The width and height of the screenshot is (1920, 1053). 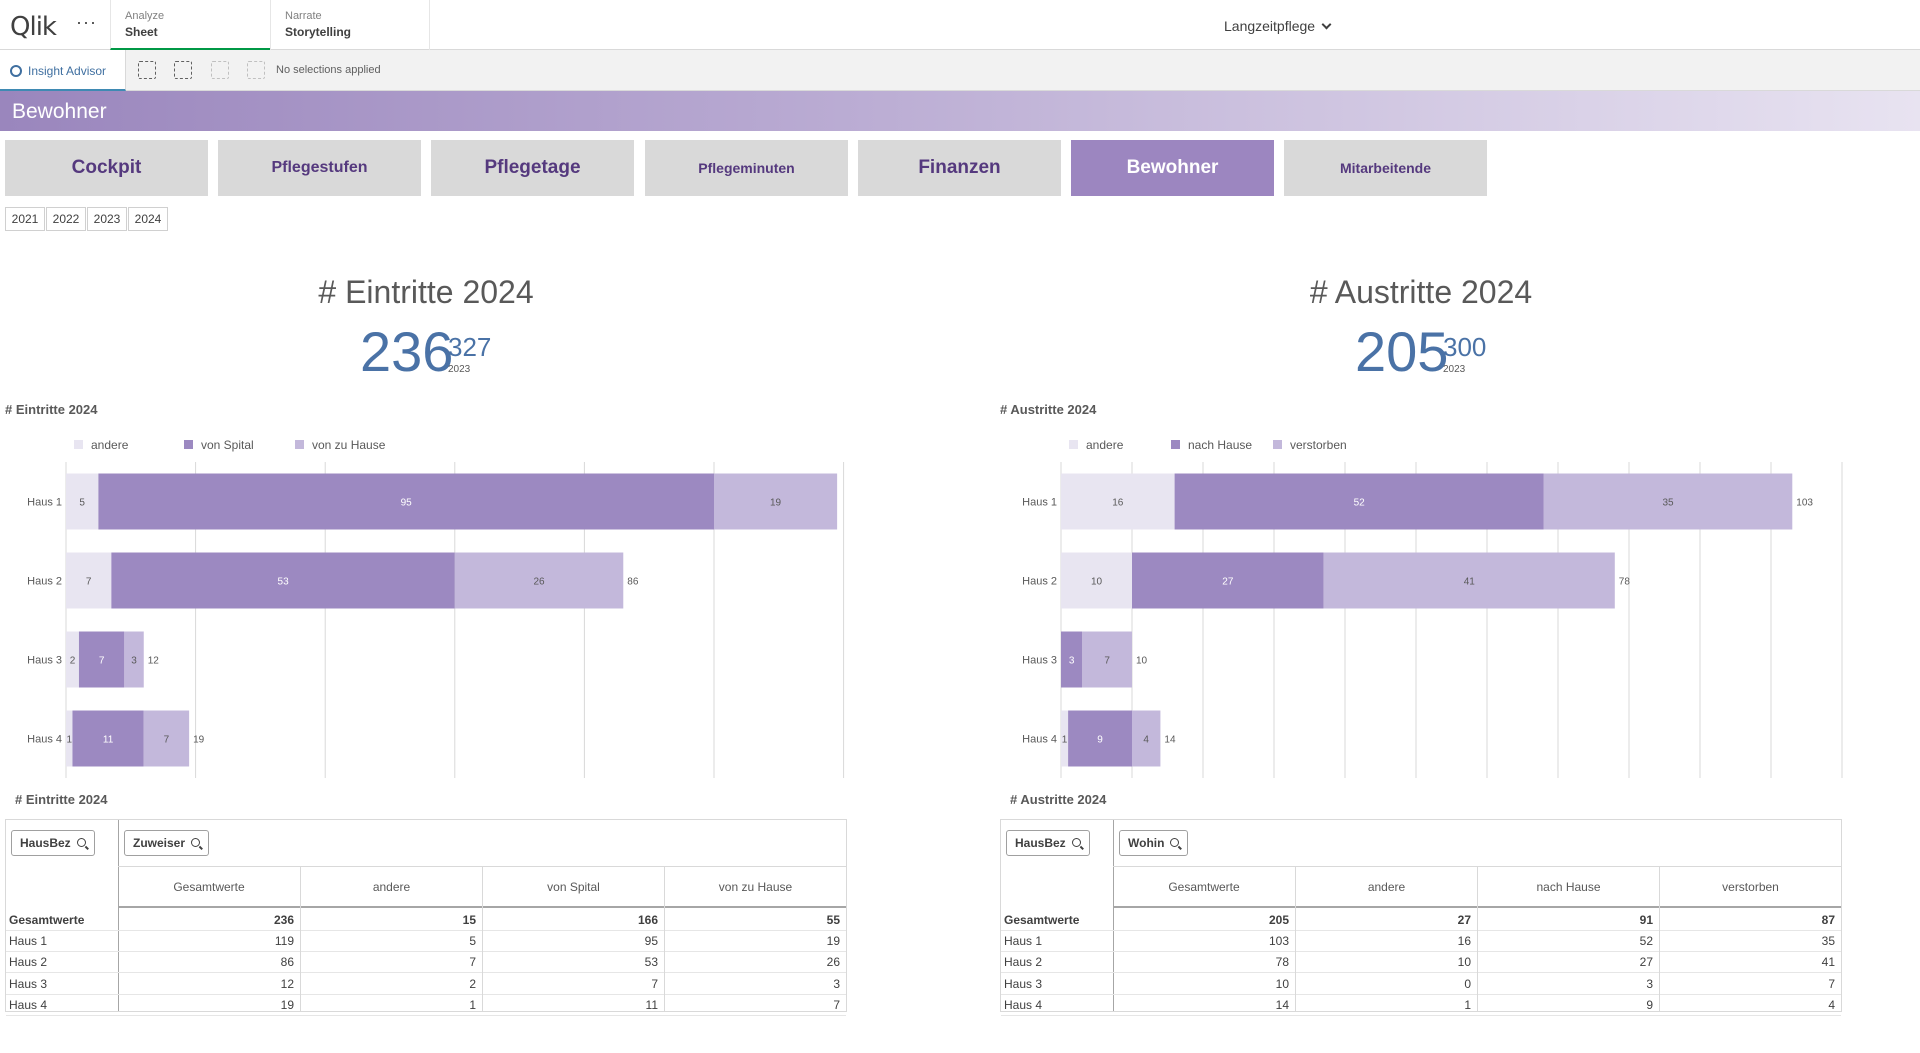 What do you see at coordinates (1421, 920) in the screenshot?
I see `table-total-row: Gesamtwerte 205 27 91 87` at bounding box center [1421, 920].